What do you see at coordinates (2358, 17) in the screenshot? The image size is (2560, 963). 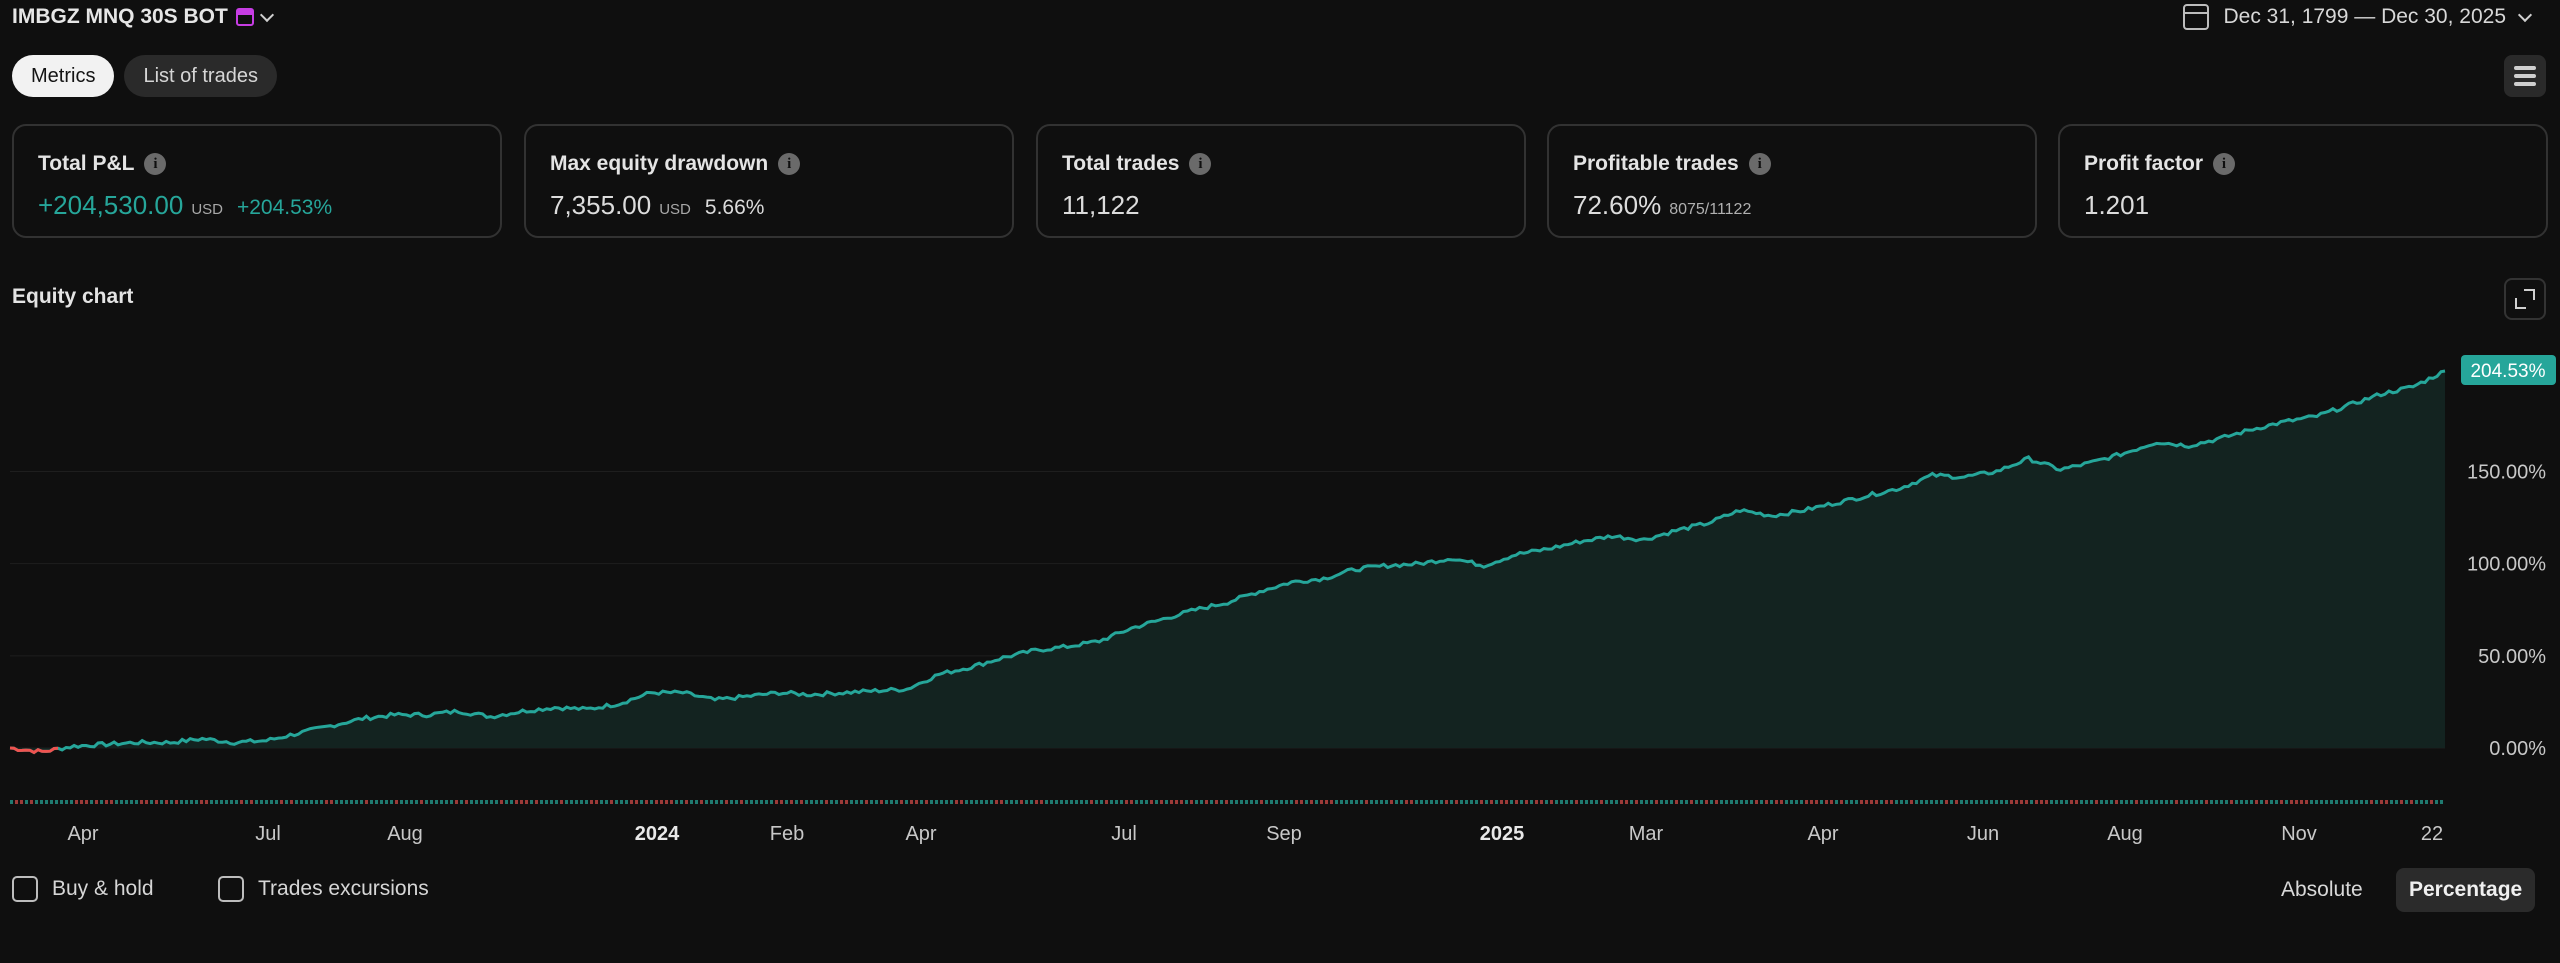 I see `date-range-picker: Dec 31, 1799 — Dec 30, 2025` at bounding box center [2358, 17].